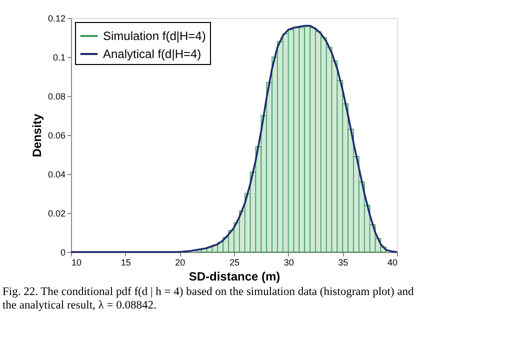 The image size is (516, 342). What do you see at coordinates (392, 263) in the screenshot?
I see `x-tick-label: 40` at bounding box center [392, 263].